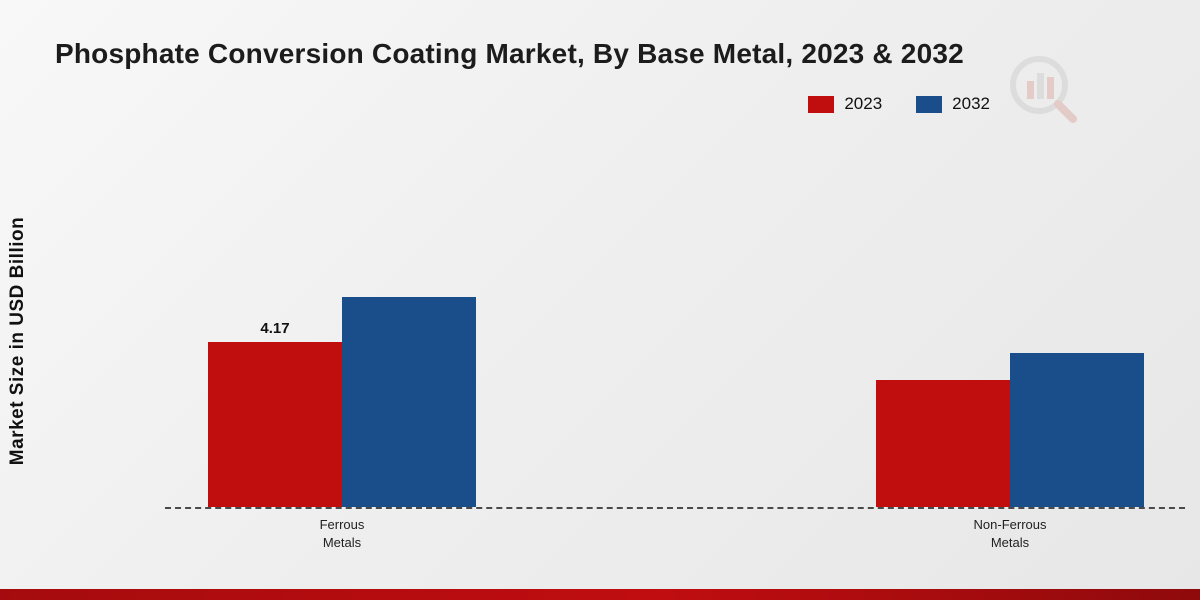  Describe the element at coordinates (1043, 89) in the screenshot. I see `watermark-logo-icon` at that location.